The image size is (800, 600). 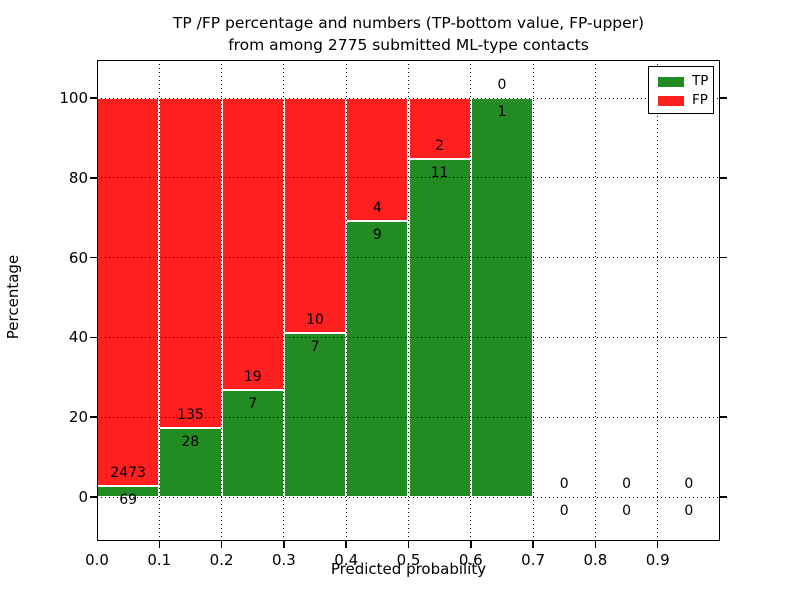 What do you see at coordinates (346, 560) in the screenshot?
I see `x-tick-label: 0.4` at bounding box center [346, 560].